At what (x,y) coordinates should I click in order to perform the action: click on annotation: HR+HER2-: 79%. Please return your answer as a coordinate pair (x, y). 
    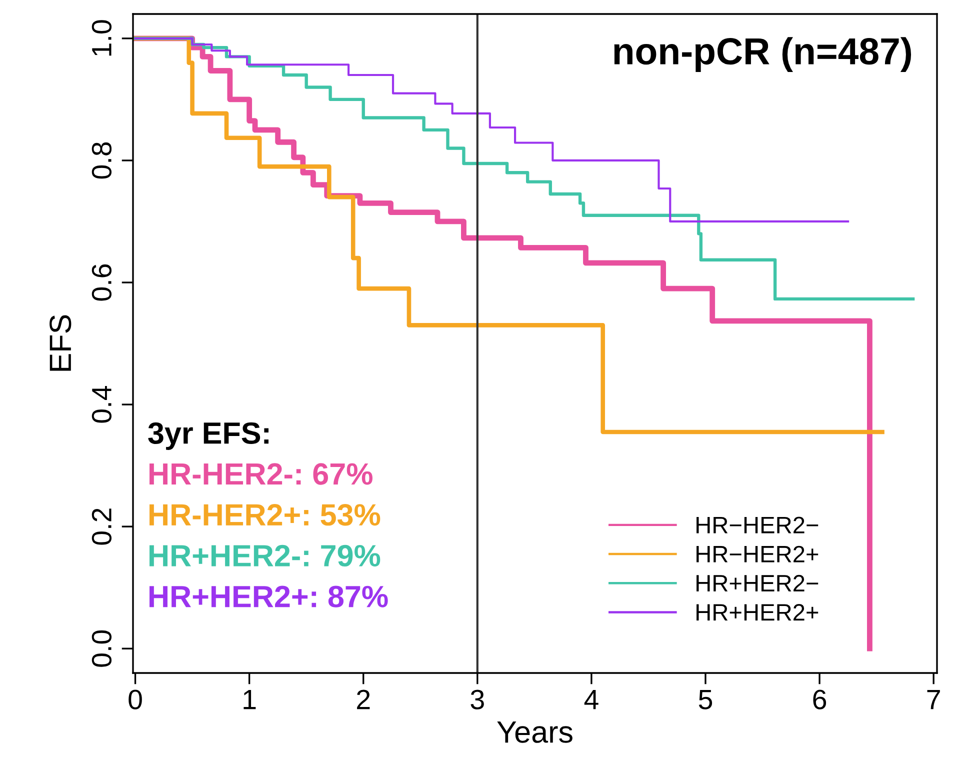
    Looking at the image, I should click on (265, 555).